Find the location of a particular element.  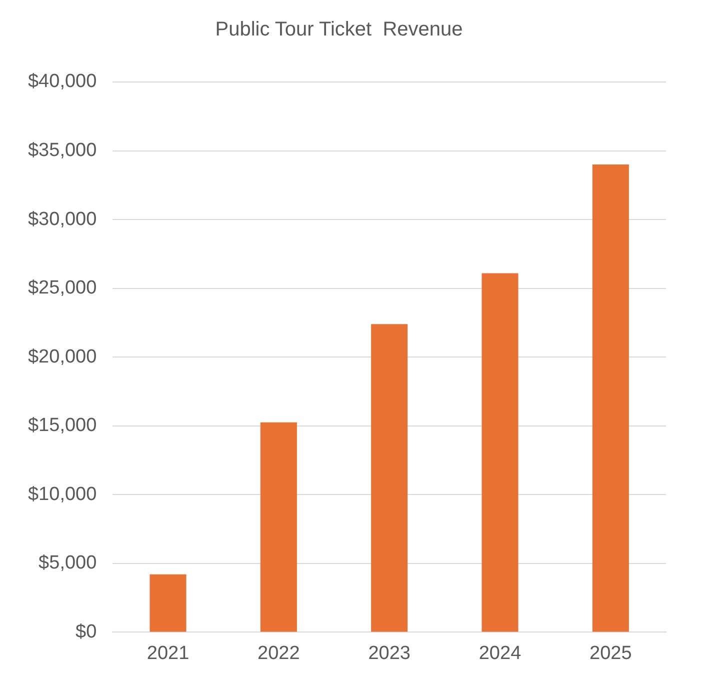

x-tick-label: 2022 is located at coordinates (279, 653).